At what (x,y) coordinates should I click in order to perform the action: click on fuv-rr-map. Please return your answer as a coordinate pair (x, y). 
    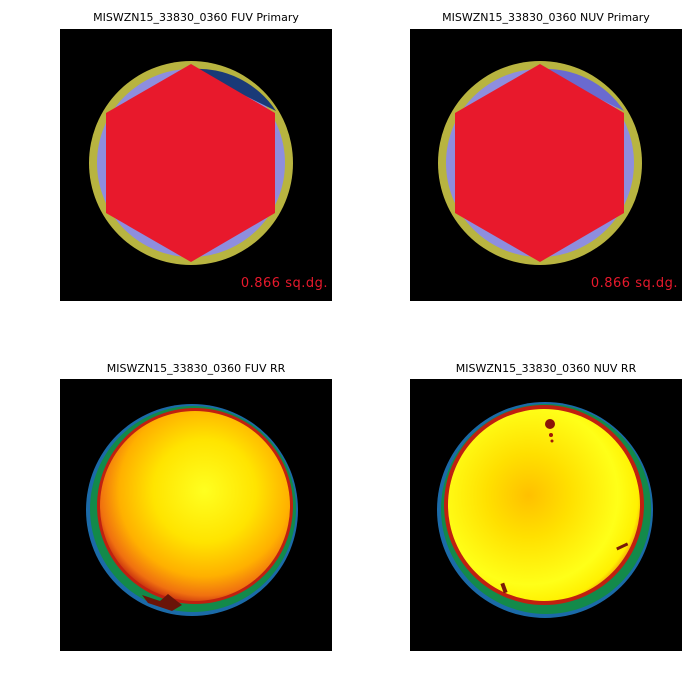
    Looking at the image, I should click on (192, 510).